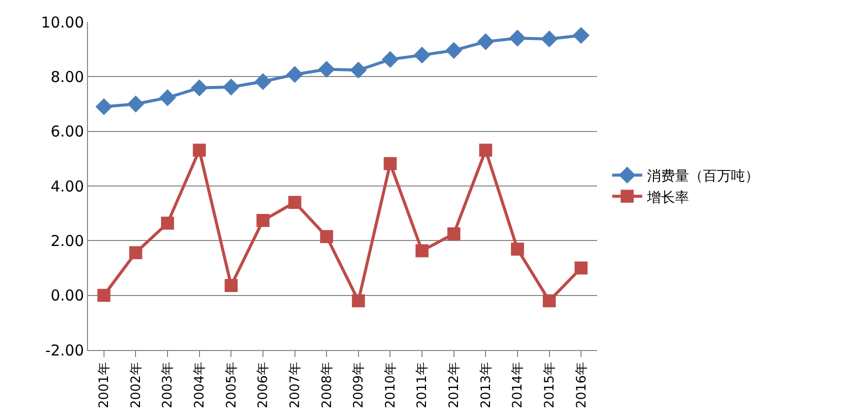 This screenshot has width=867, height=420. I want to click on x-tick-label: 2002年, so click(136, 385).